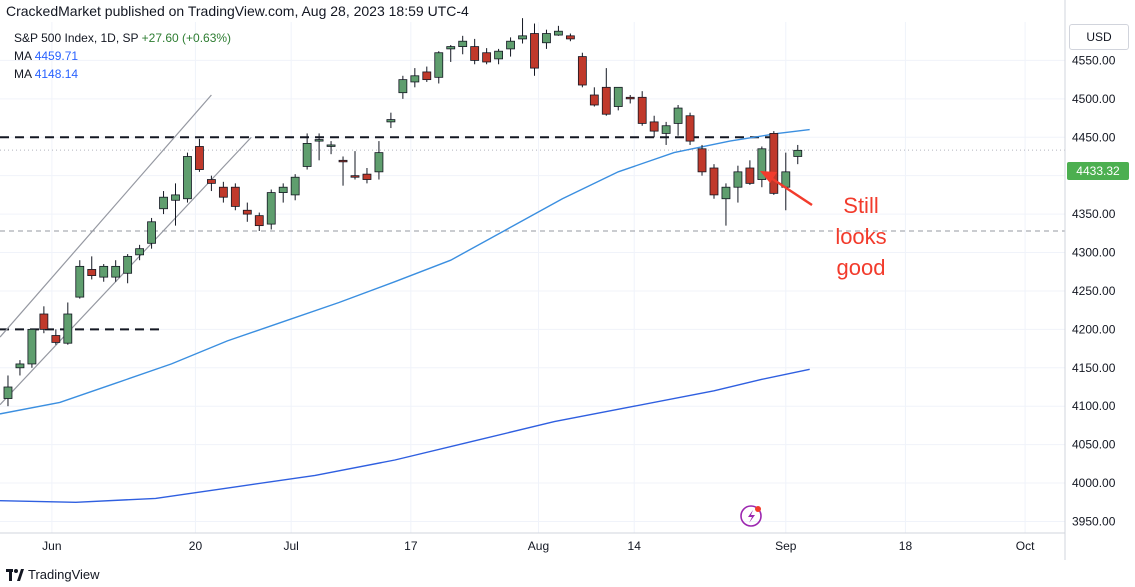 The width and height of the screenshot is (1135, 587). What do you see at coordinates (1094, 60) in the screenshot?
I see `y-tick-label: 4550.00` at bounding box center [1094, 60].